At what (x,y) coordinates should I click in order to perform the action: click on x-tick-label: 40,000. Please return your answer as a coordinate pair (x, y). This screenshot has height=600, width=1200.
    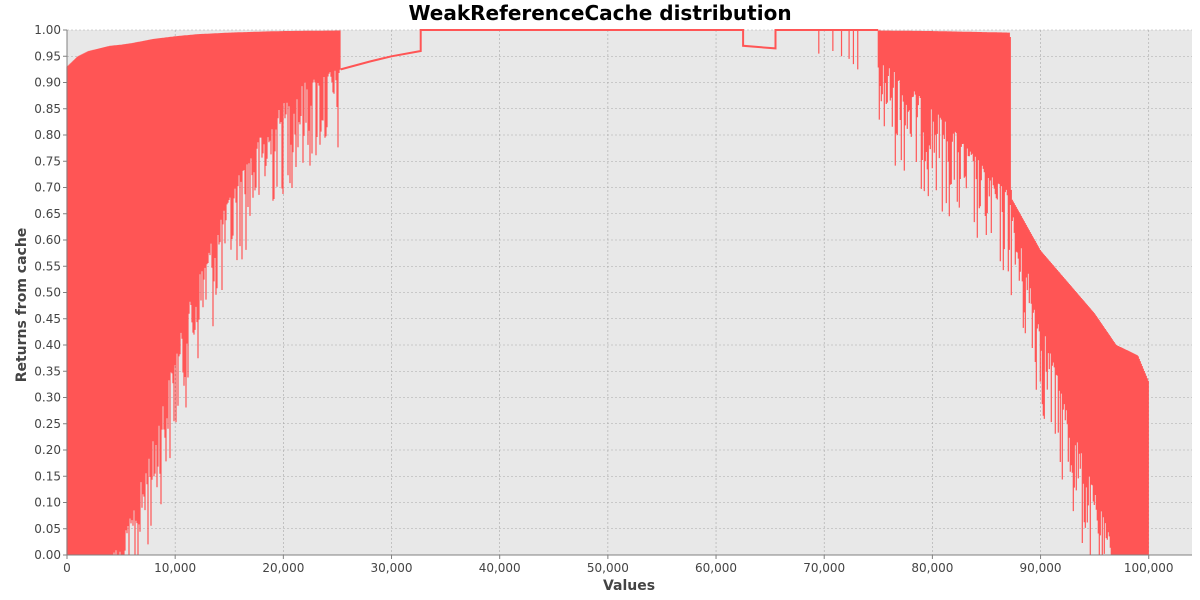
    Looking at the image, I should click on (500, 568).